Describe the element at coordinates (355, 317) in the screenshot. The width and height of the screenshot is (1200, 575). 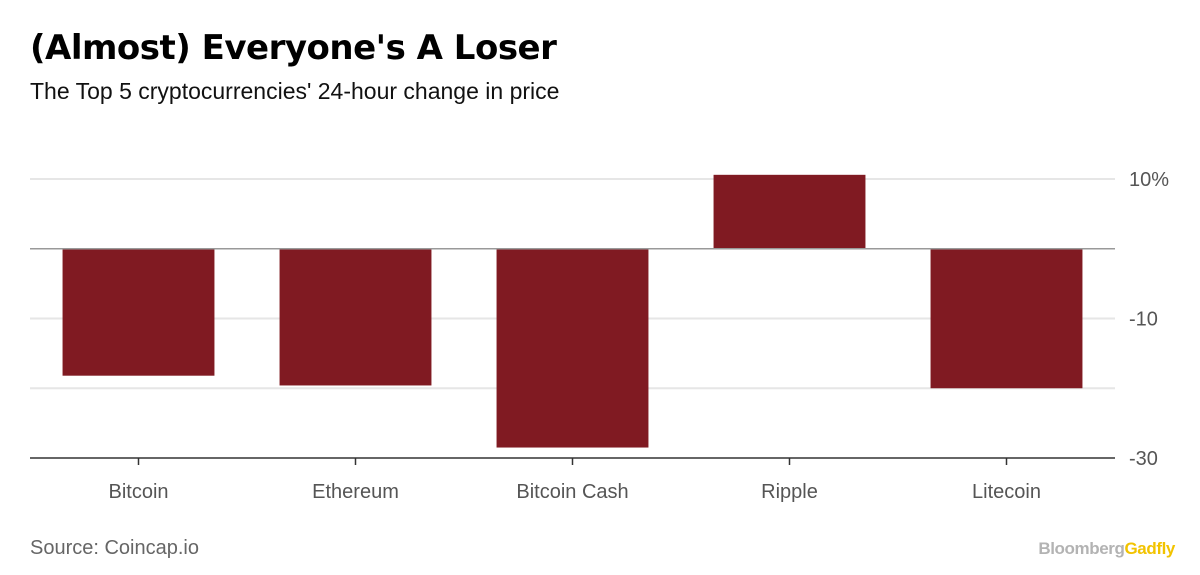
I see `bar-ethereum` at that location.